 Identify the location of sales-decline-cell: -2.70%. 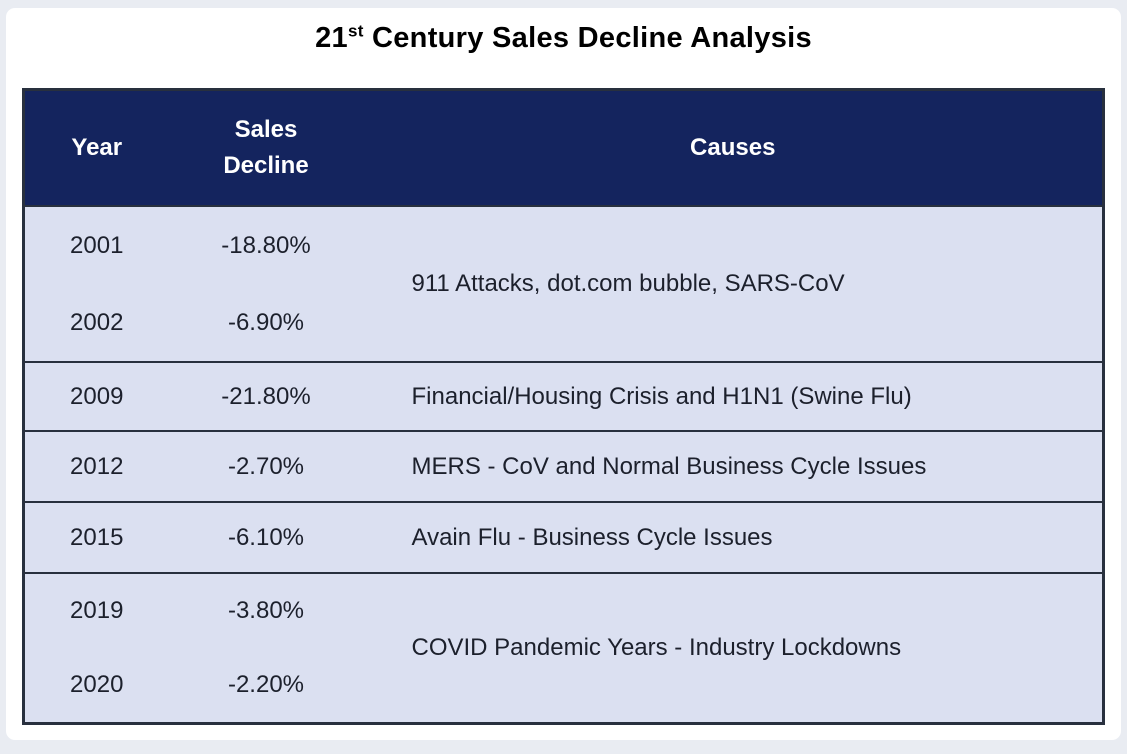
(266, 466).